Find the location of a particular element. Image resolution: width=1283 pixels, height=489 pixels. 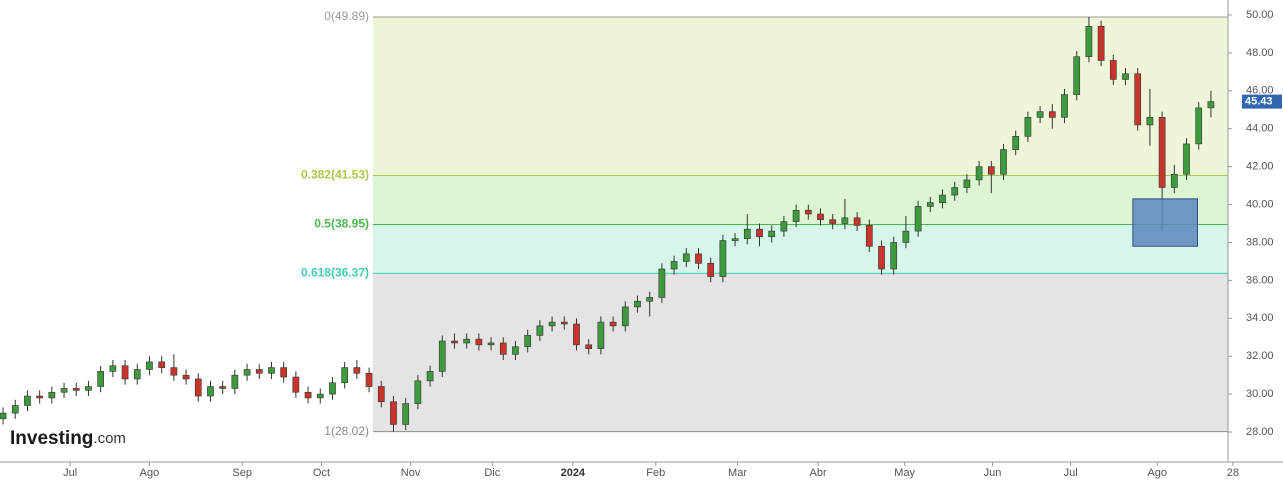

logo: Investing.com is located at coordinates (68, 438).